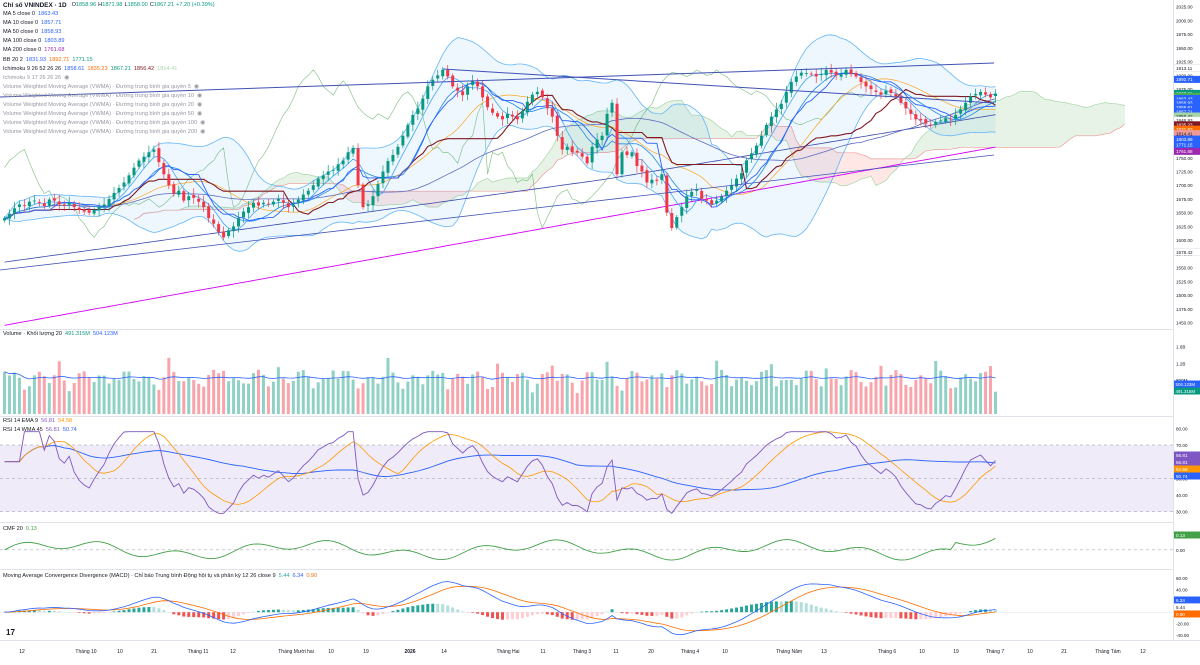 The height and width of the screenshot is (665, 1200). I want to click on rsi-label-box: 56.81, so click(1187, 455).